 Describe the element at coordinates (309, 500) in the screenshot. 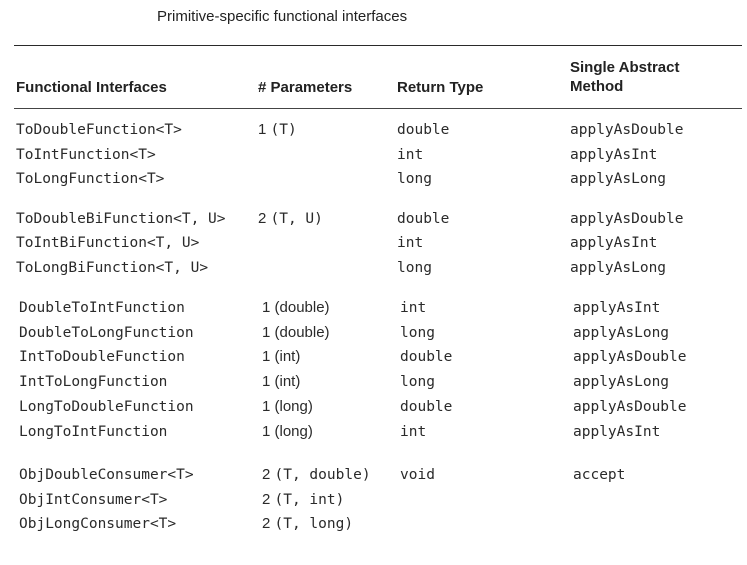

I see `param-types: (T, int)` at that location.